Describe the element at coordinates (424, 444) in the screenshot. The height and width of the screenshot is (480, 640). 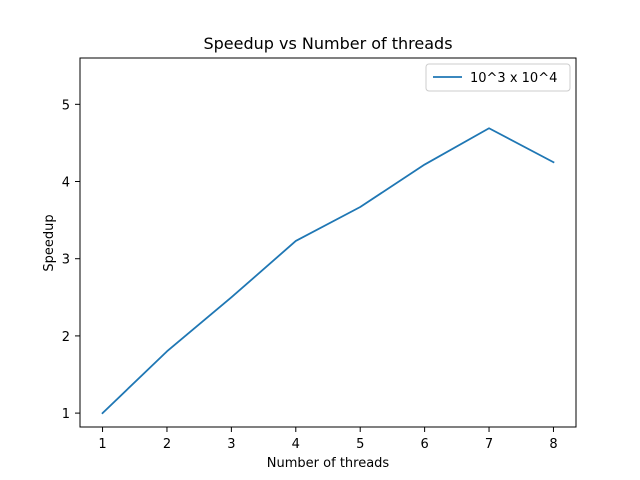
I see `x-tick-label: 6` at that location.